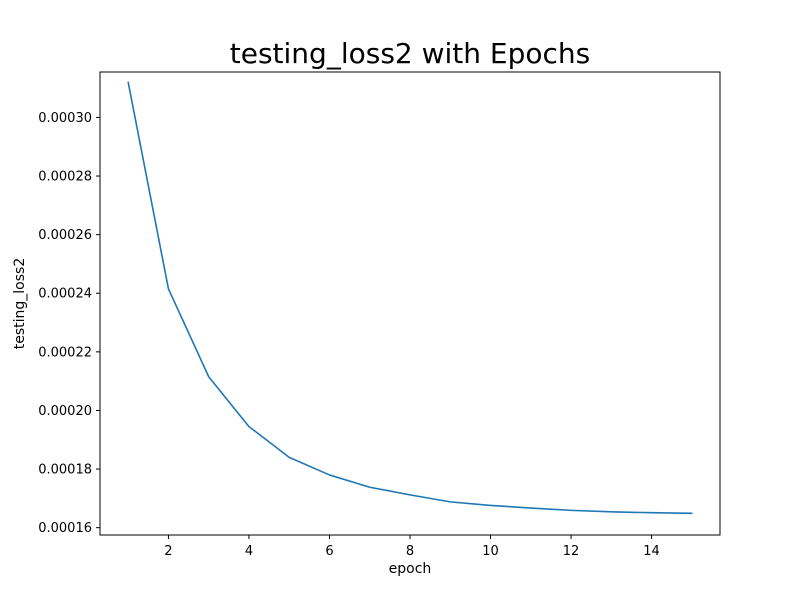  What do you see at coordinates (65, 411) in the screenshot?
I see `y-tick-label: 0.00020` at bounding box center [65, 411].